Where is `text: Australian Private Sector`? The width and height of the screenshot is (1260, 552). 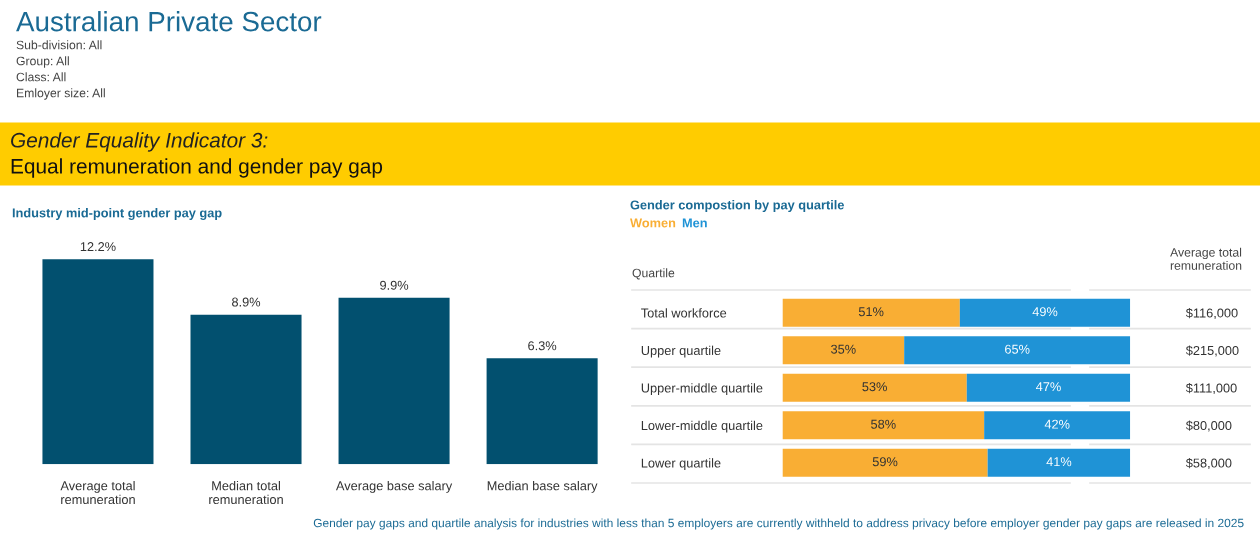
text: Australian Private Sector is located at coordinates (169, 21).